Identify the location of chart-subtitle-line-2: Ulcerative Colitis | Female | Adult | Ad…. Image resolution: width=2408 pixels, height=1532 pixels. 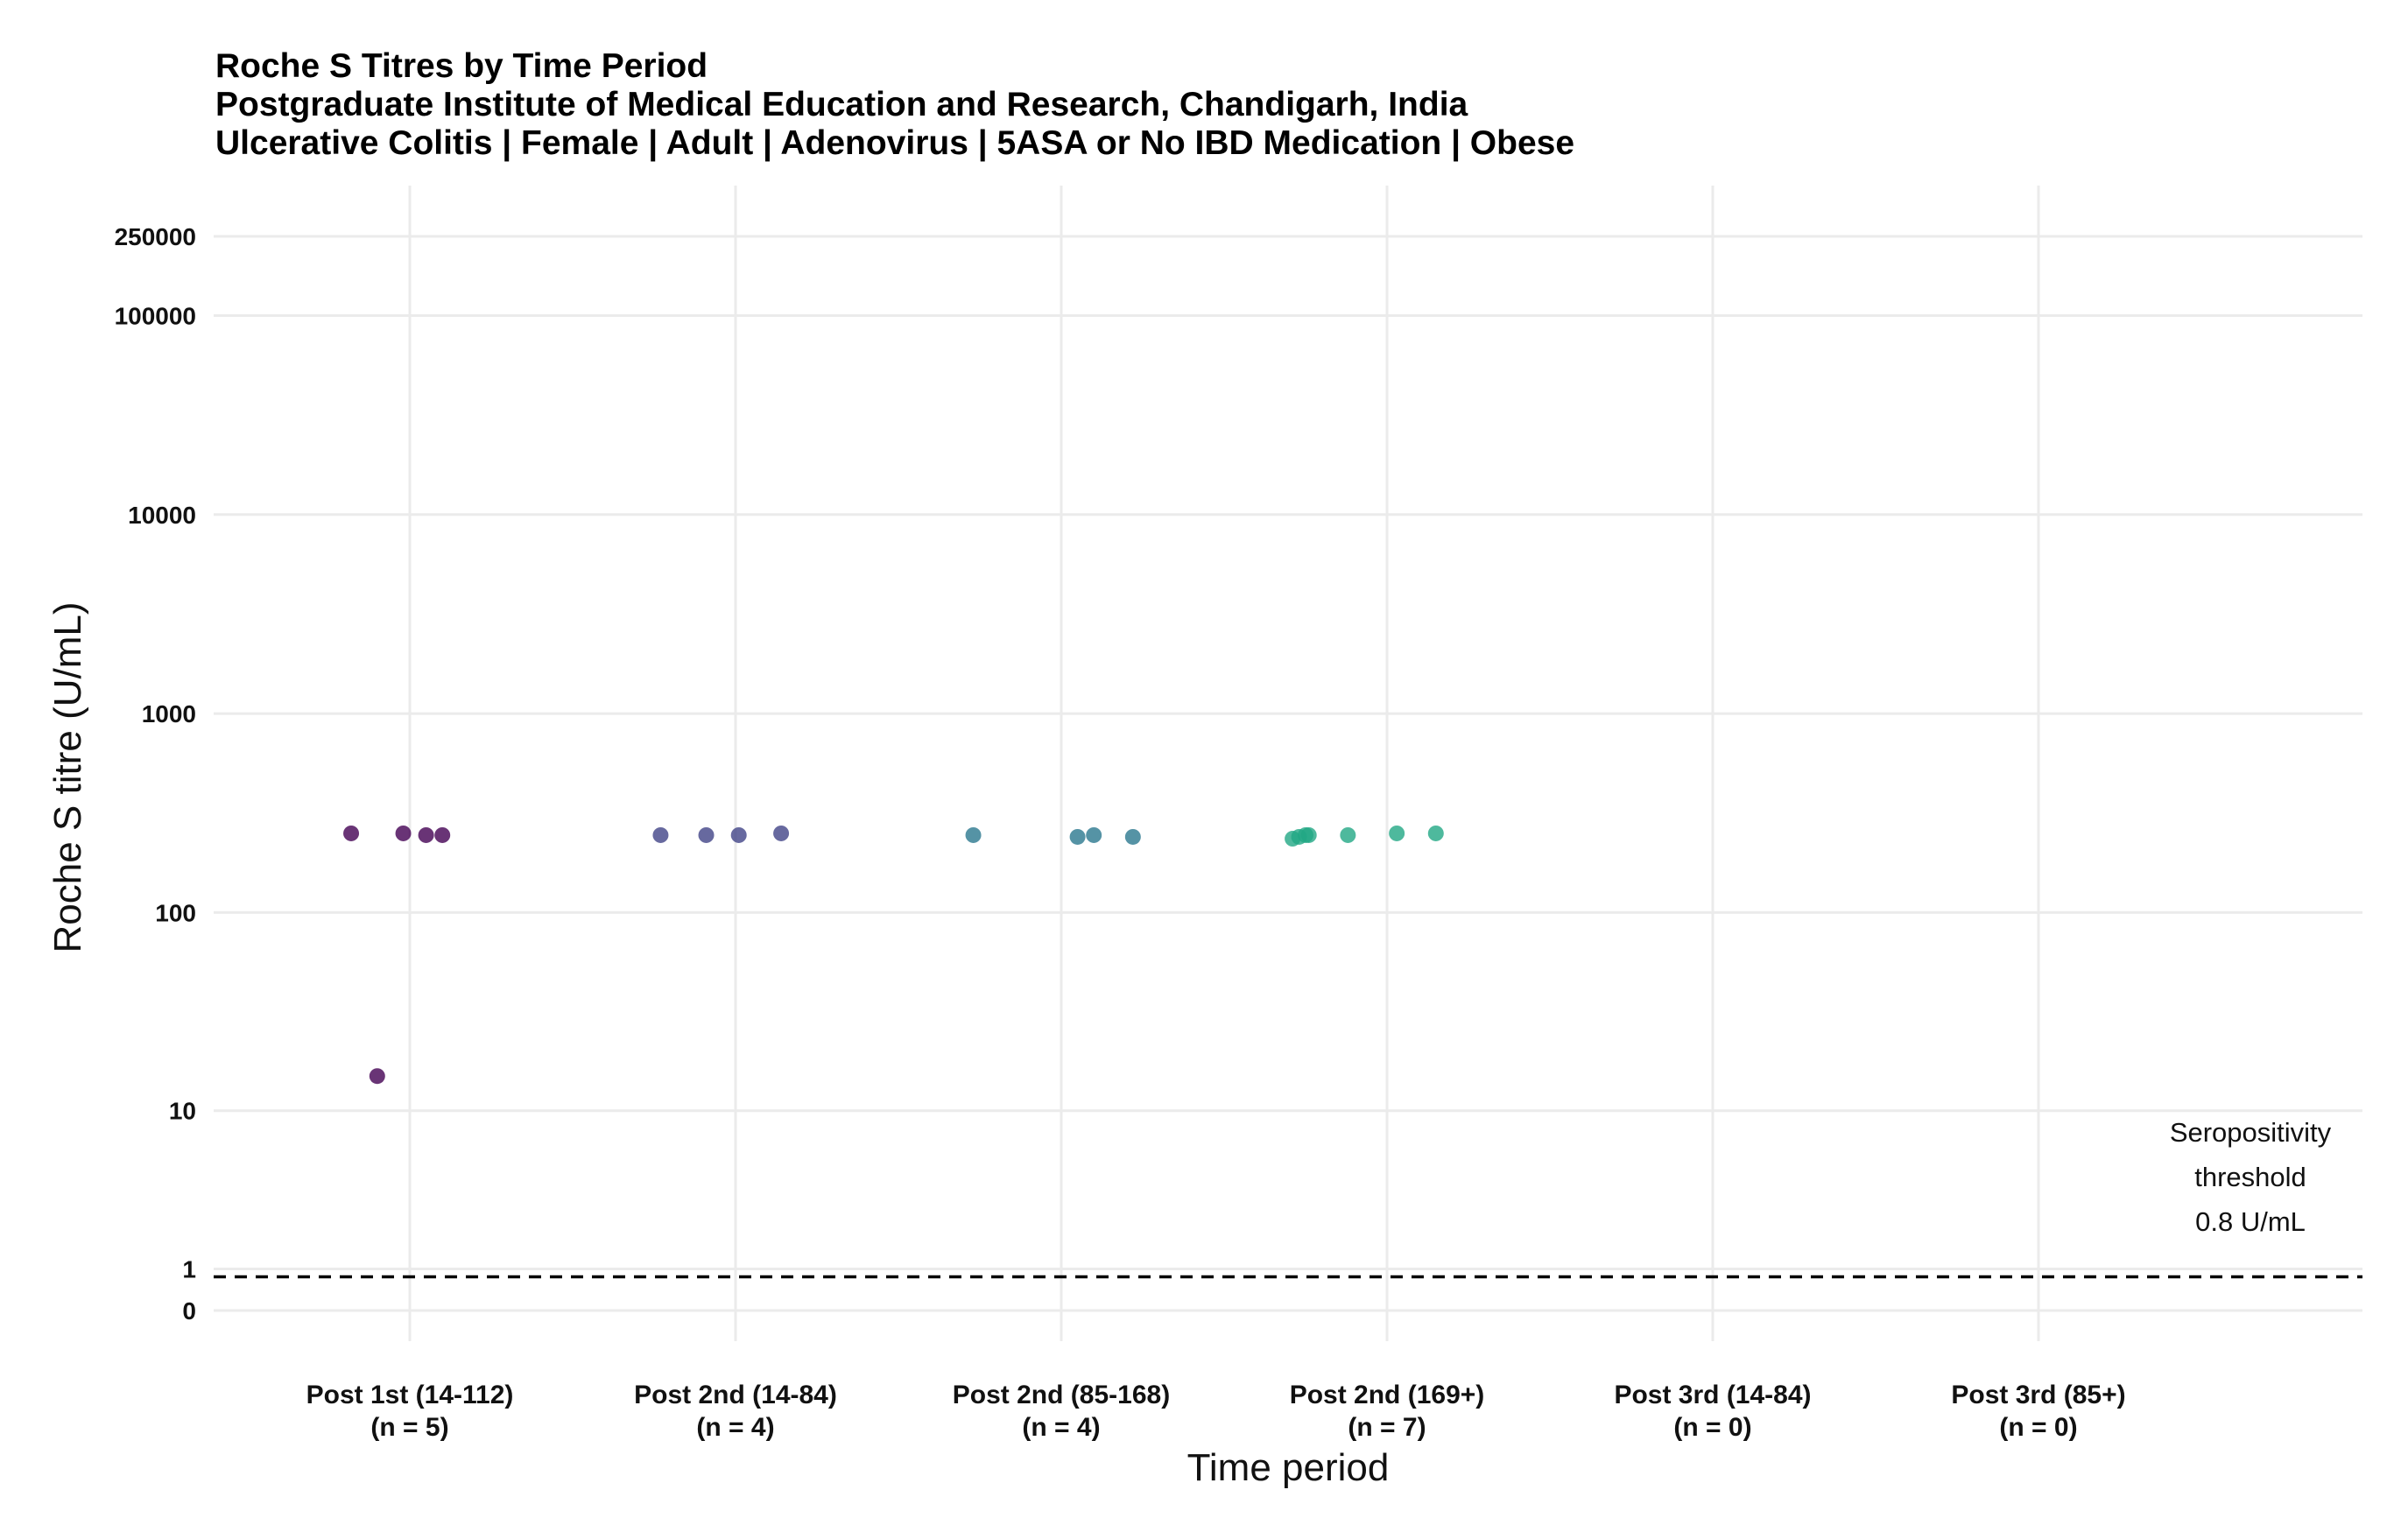
(895, 143).